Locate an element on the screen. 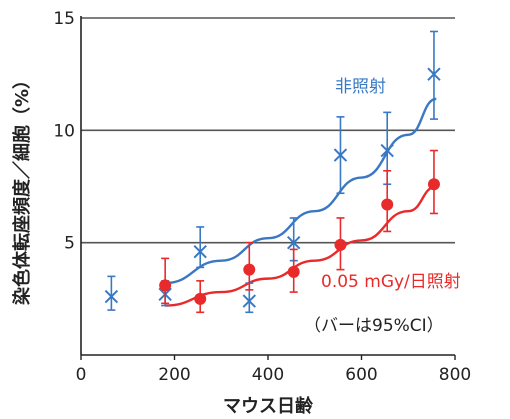 The height and width of the screenshot is (419, 510). x-tick-label-800: 800 is located at coordinates (455, 375).